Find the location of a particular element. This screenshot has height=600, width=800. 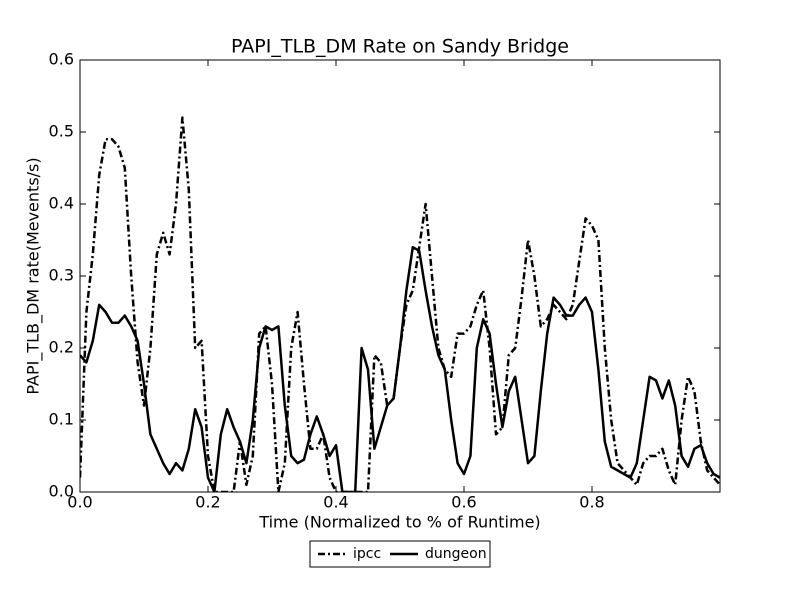

y-tick-label: 0.1 is located at coordinates (61, 419).